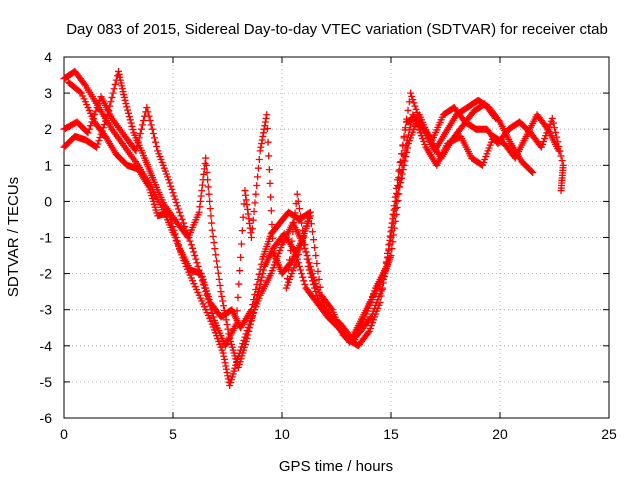  Describe the element at coordinates (46, 418) in the screenshot. I see `y-tick-label: -6` at that location.